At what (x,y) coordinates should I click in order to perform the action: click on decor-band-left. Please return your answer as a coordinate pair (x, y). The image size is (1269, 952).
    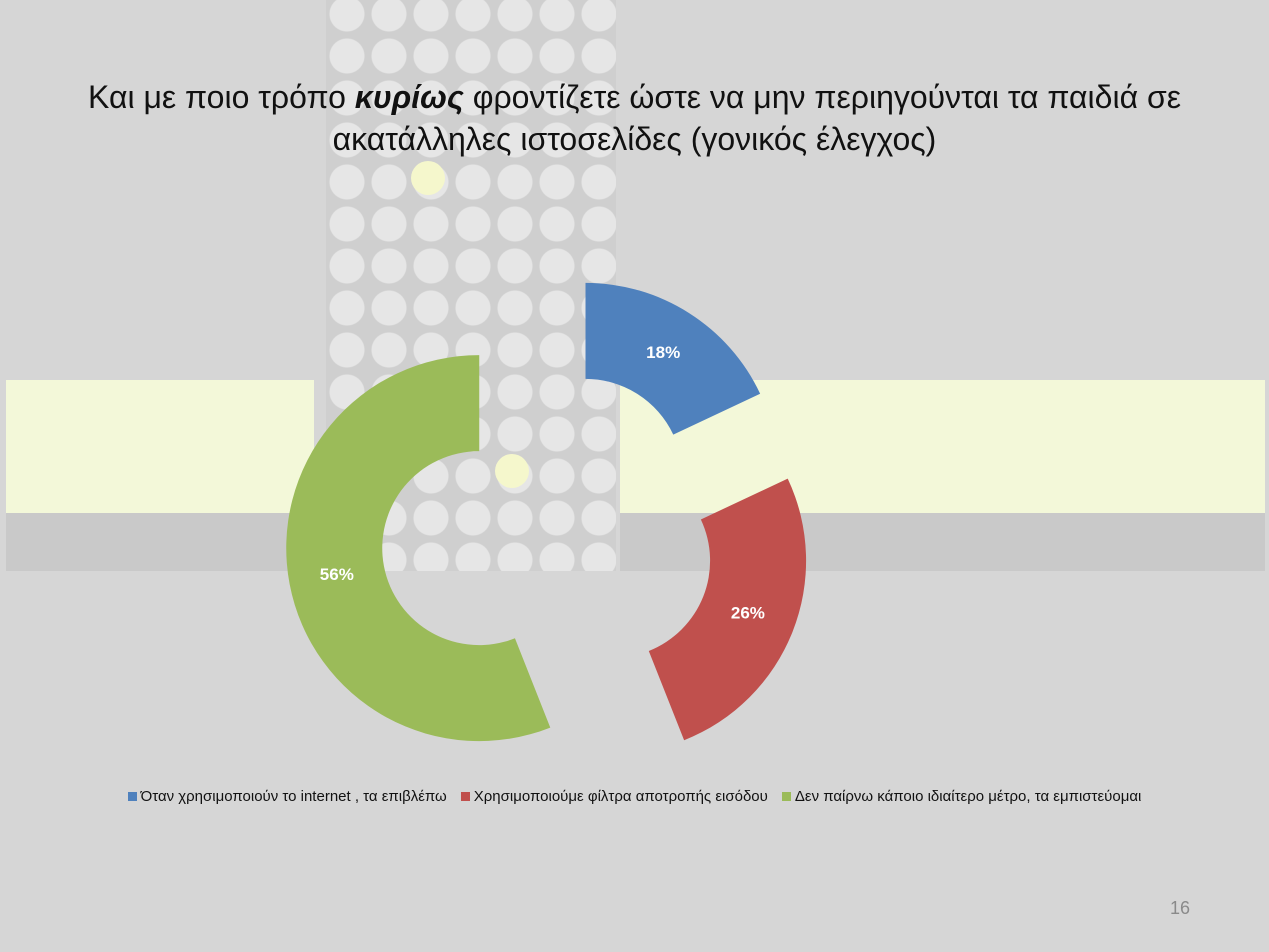
    Looking at the image, I should click on (160, 446).